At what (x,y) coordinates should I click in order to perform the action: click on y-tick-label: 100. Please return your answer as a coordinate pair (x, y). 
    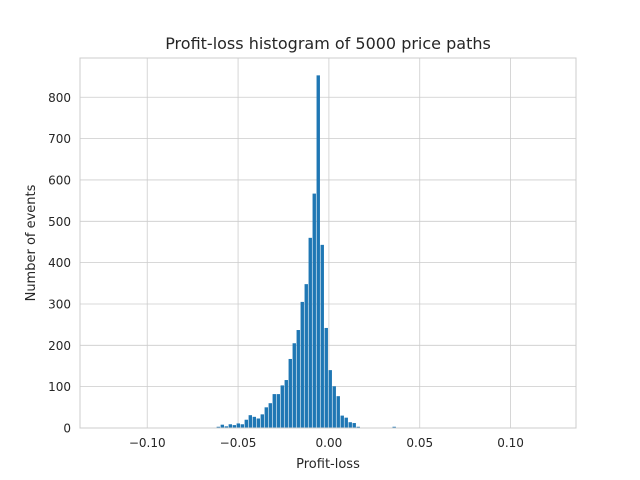
    Looking at the image, I should click on (59, 387).